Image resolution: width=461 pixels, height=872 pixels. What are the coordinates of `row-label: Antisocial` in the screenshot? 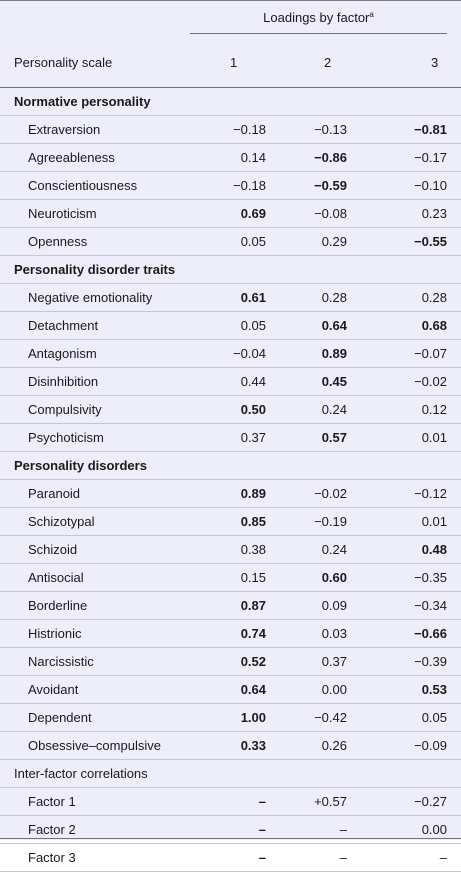 It's located at (56, 577).